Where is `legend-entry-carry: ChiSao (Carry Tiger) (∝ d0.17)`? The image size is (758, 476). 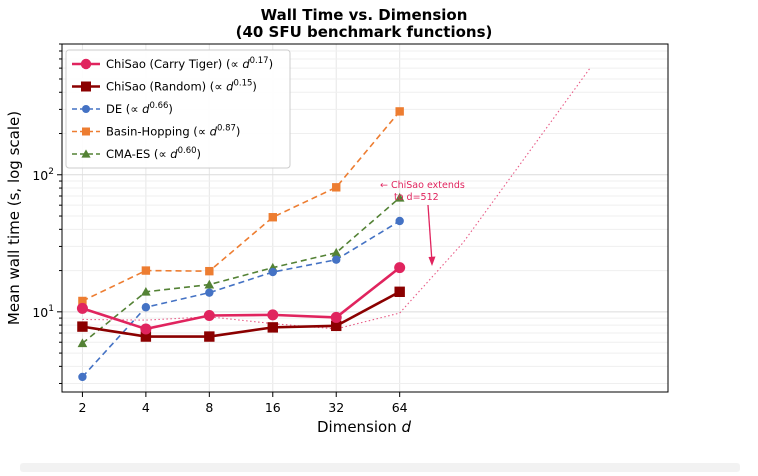
legend-entry-carry: ChiSao (Carry Tiger) (∝ d0.17) is located at coordinates (172, 63).